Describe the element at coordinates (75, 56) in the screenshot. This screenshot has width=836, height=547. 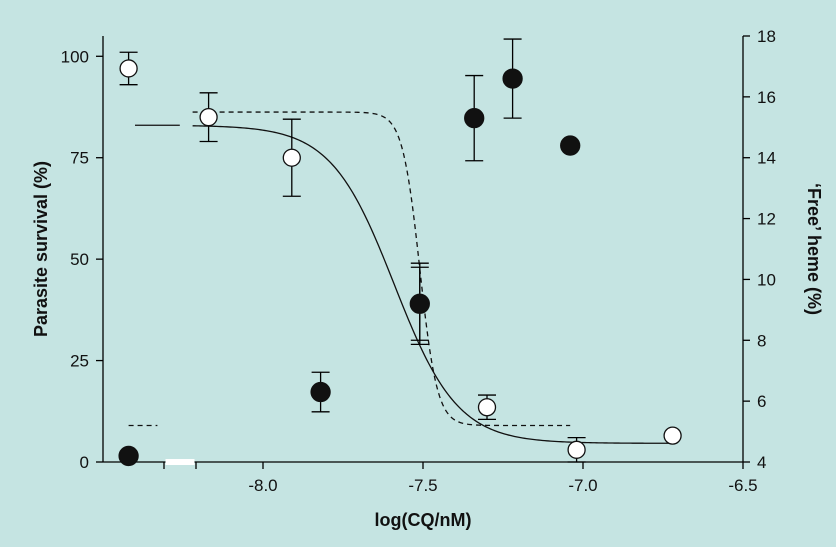
I see `y-left-tick-label: 100` at that location.